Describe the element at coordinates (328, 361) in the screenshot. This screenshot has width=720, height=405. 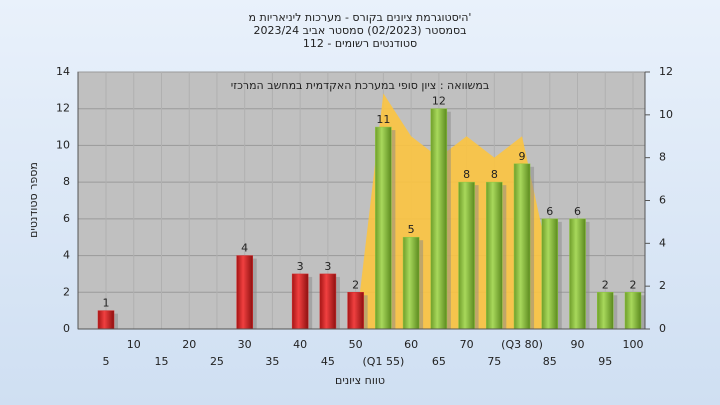
I see `x-tick-label: 45` at that location.